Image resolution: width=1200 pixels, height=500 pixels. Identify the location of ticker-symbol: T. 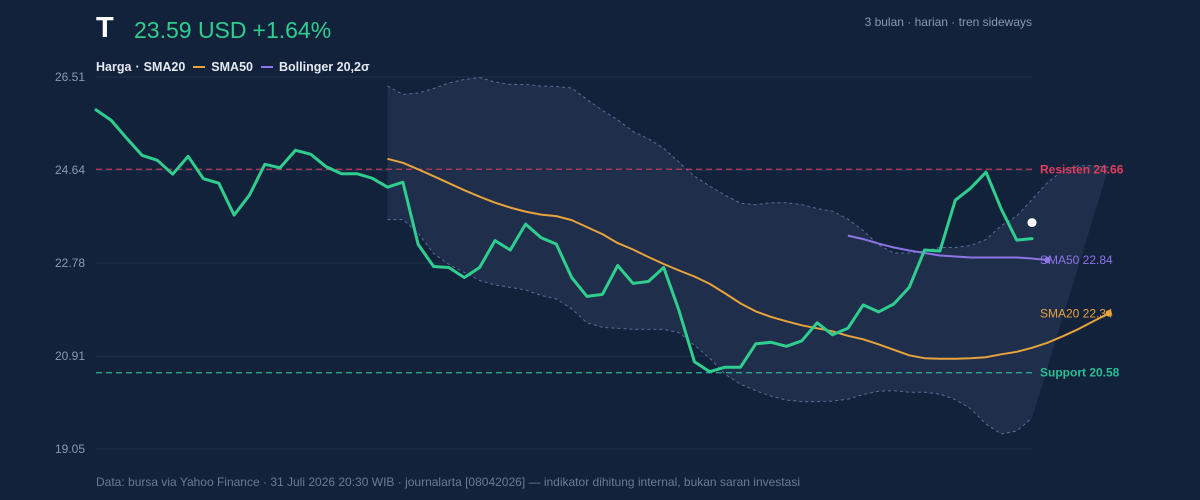
(105, 28).